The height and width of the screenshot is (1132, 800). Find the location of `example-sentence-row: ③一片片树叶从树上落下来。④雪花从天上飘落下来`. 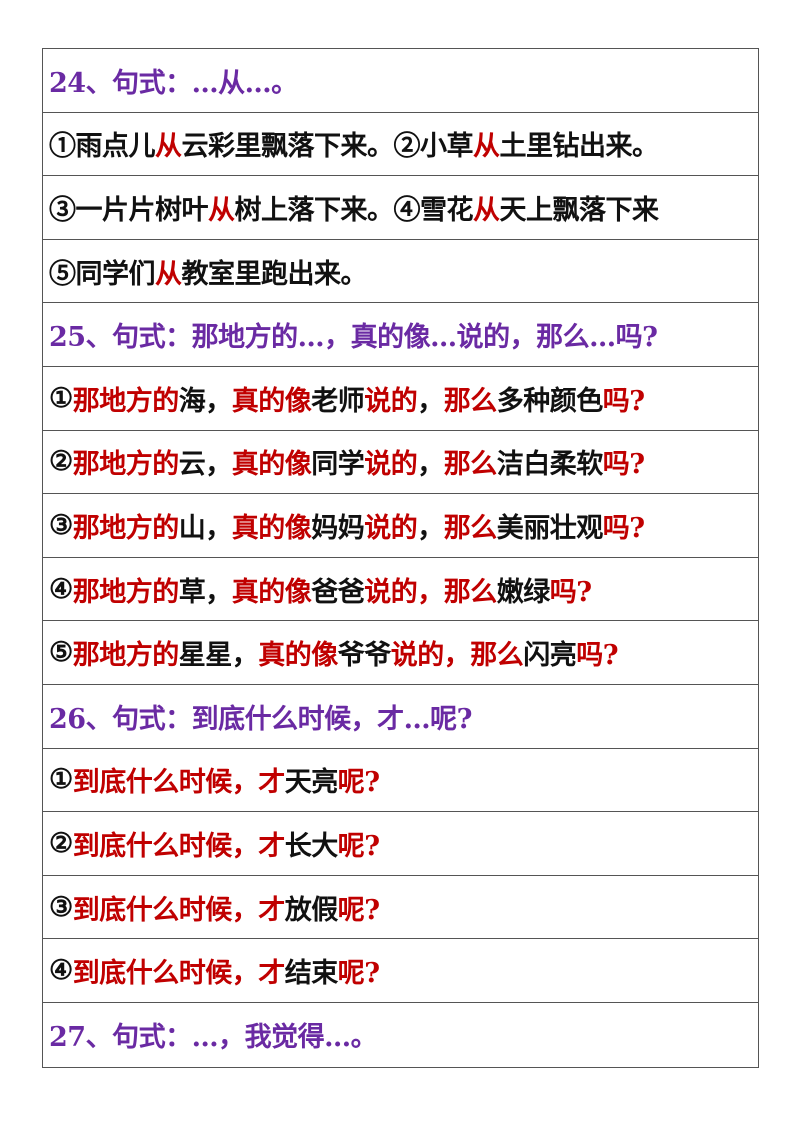

example-sentence-row: ③一片片树叶从树上落下来。④雪花从天上飘落下来 is located at coordinates (400, 208).